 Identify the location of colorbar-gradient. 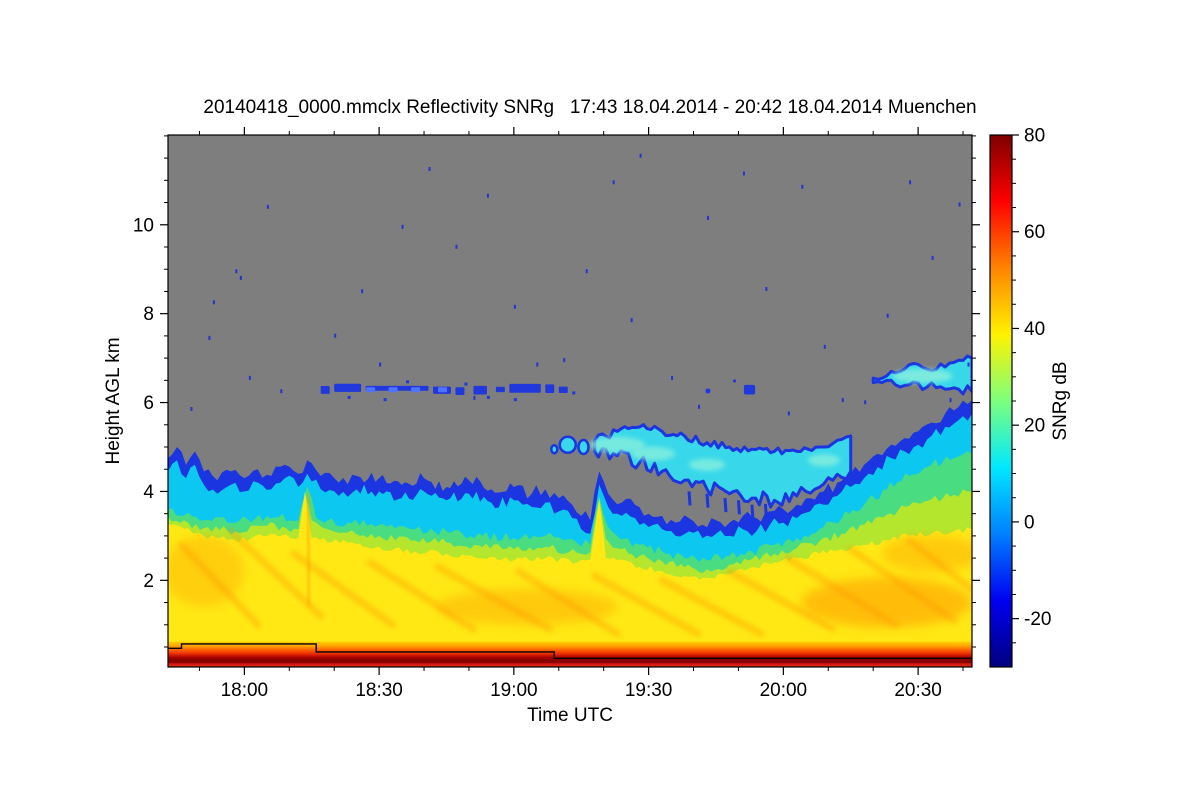
(1001, 401).